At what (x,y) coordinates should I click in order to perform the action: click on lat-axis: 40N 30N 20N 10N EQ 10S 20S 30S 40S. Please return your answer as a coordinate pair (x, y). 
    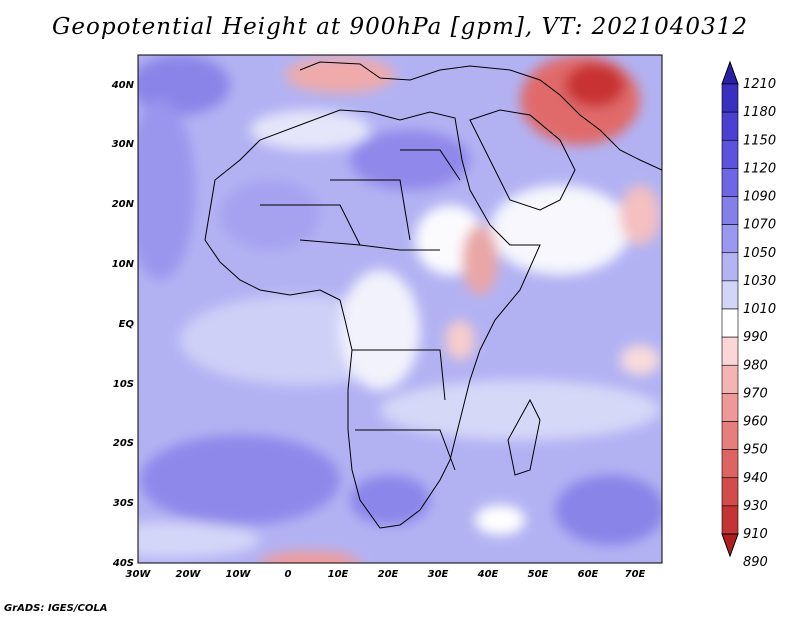
    Looking at the image, I should click on (123, 324).